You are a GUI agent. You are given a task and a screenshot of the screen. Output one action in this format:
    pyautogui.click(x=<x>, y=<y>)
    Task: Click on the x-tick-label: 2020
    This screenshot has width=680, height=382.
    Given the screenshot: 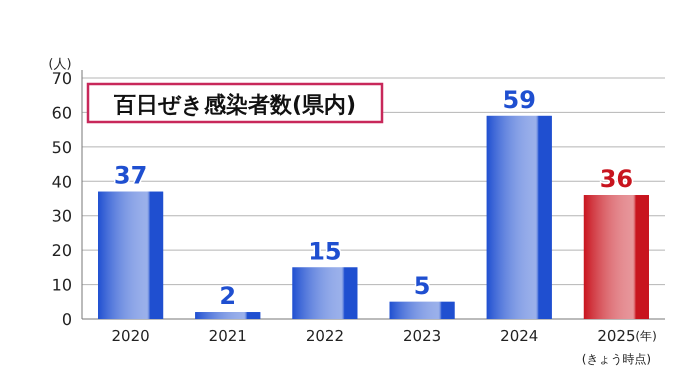 What is the action you would take?
    pyautogui.click(x=130, y=336)
    